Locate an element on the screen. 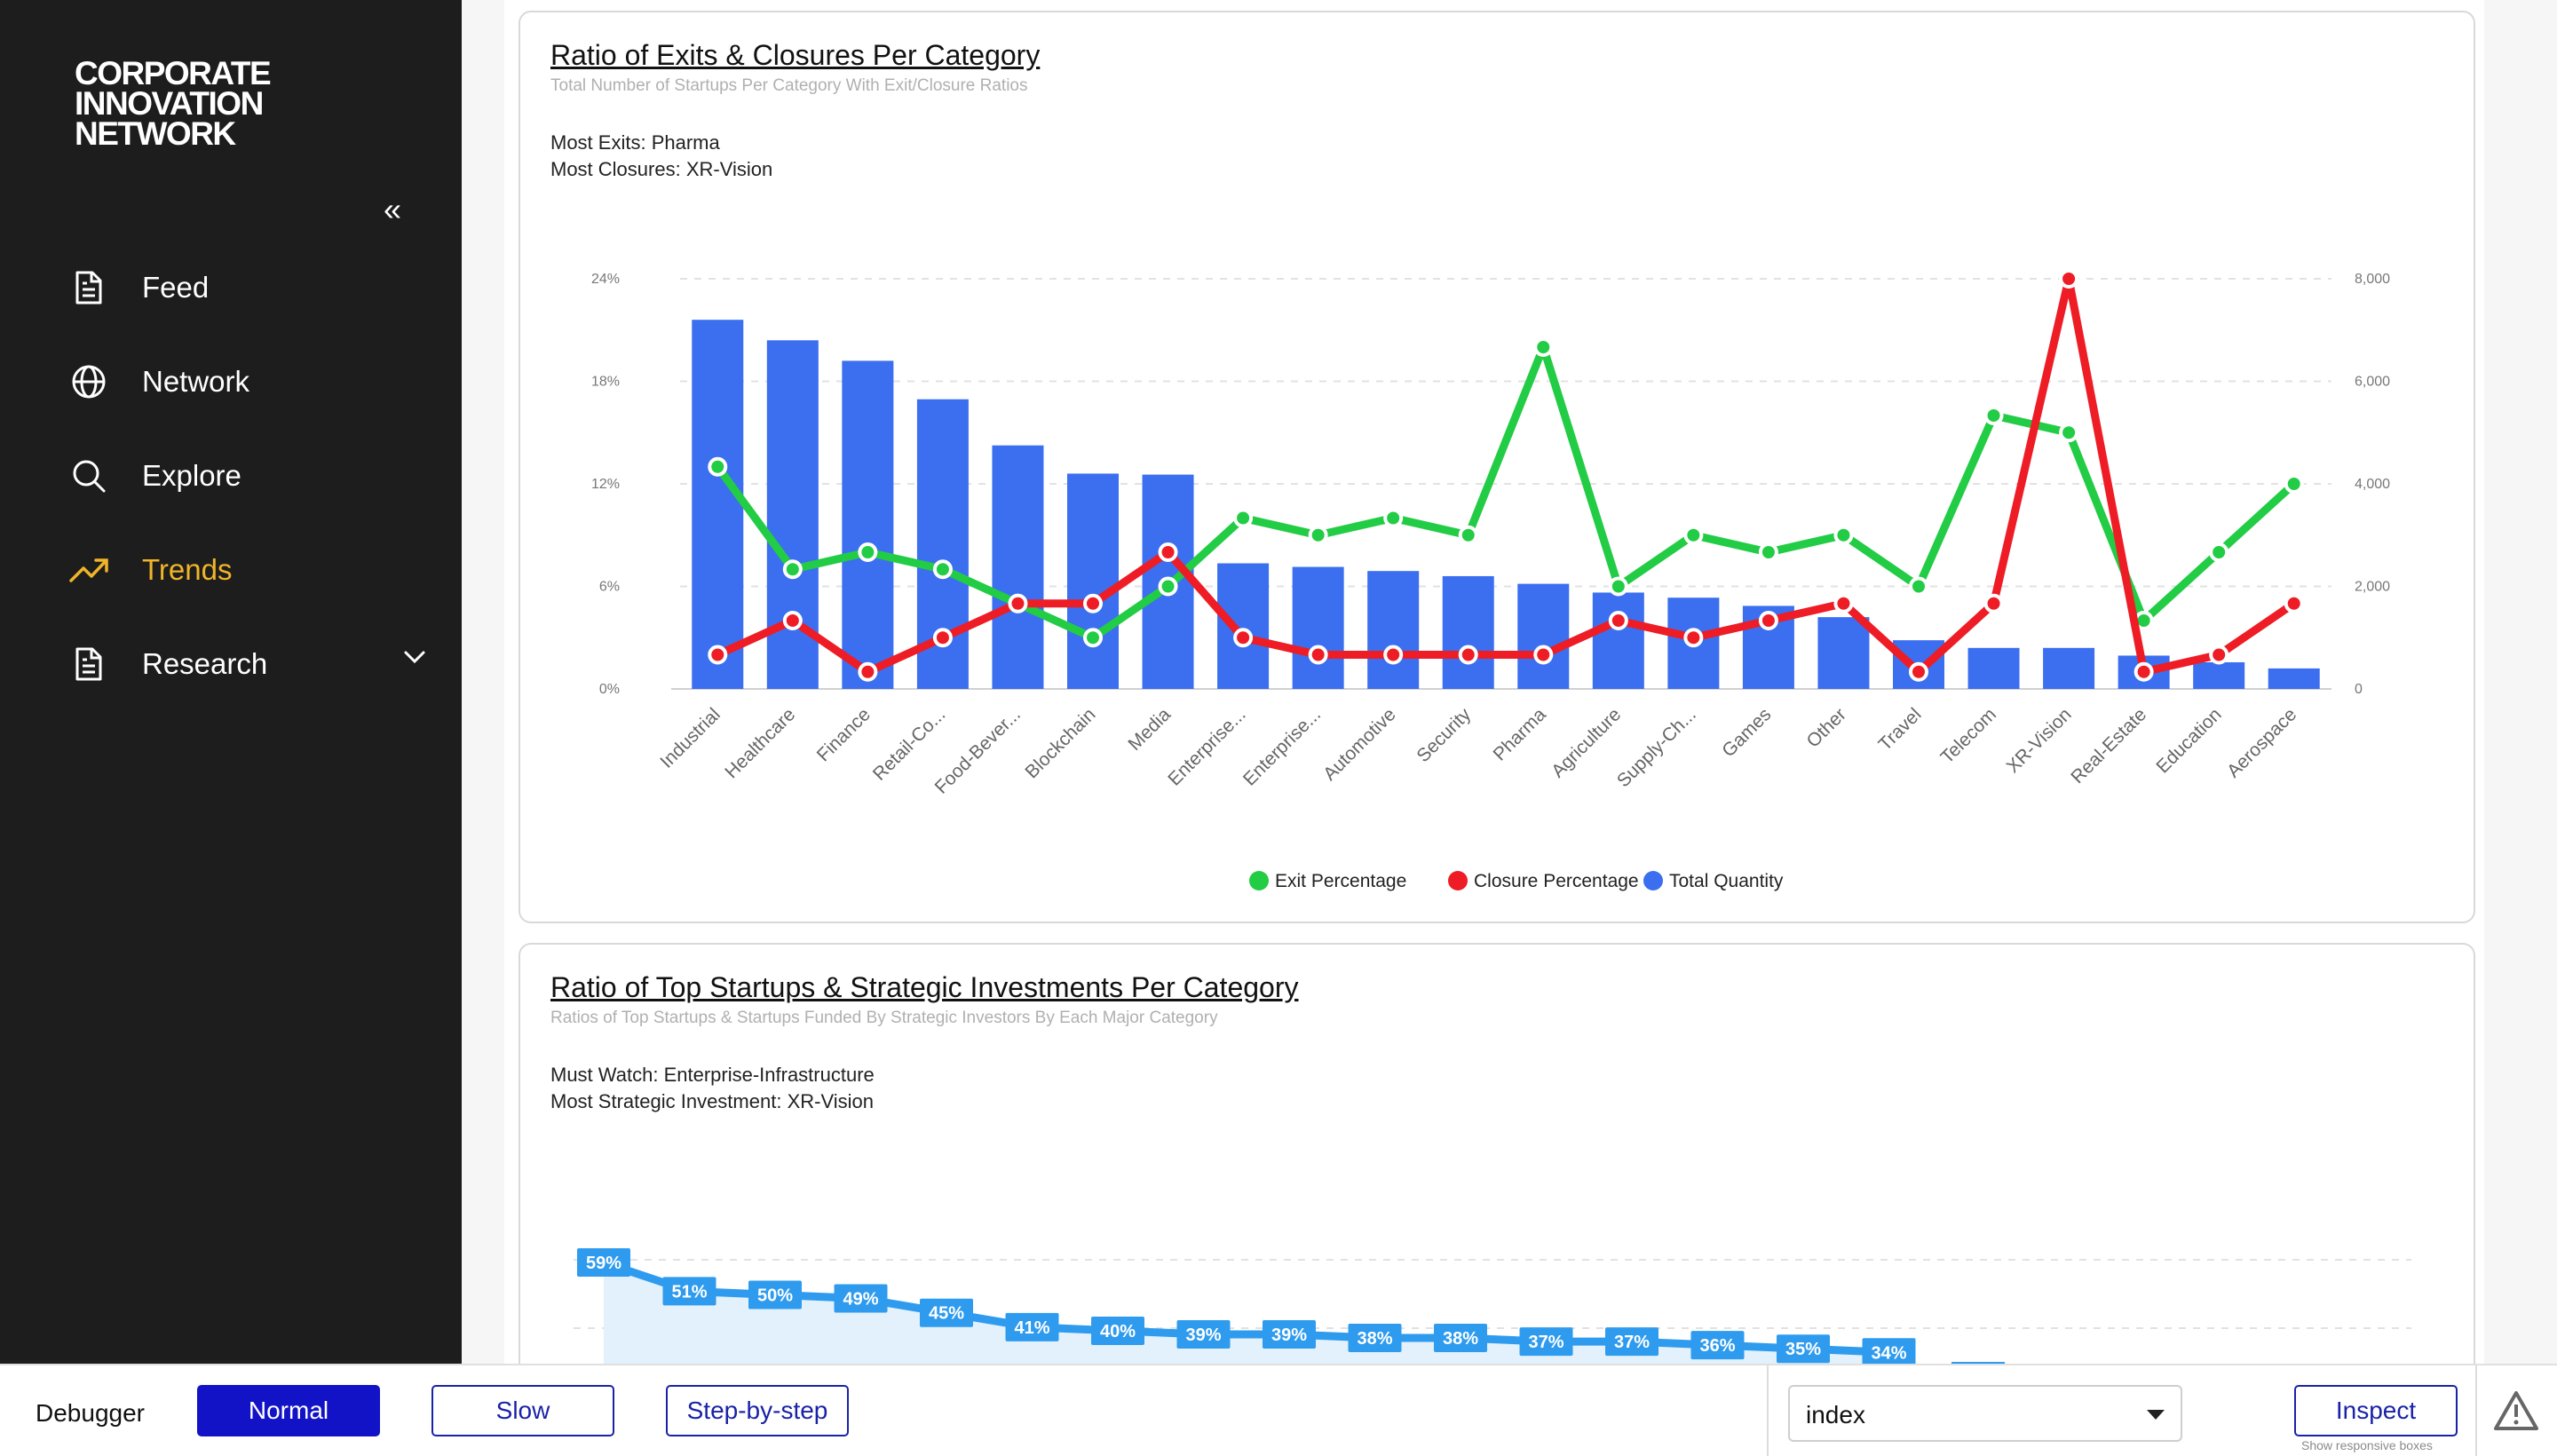  sidebar-item-label: Feed is located at coordinates (176, 287).